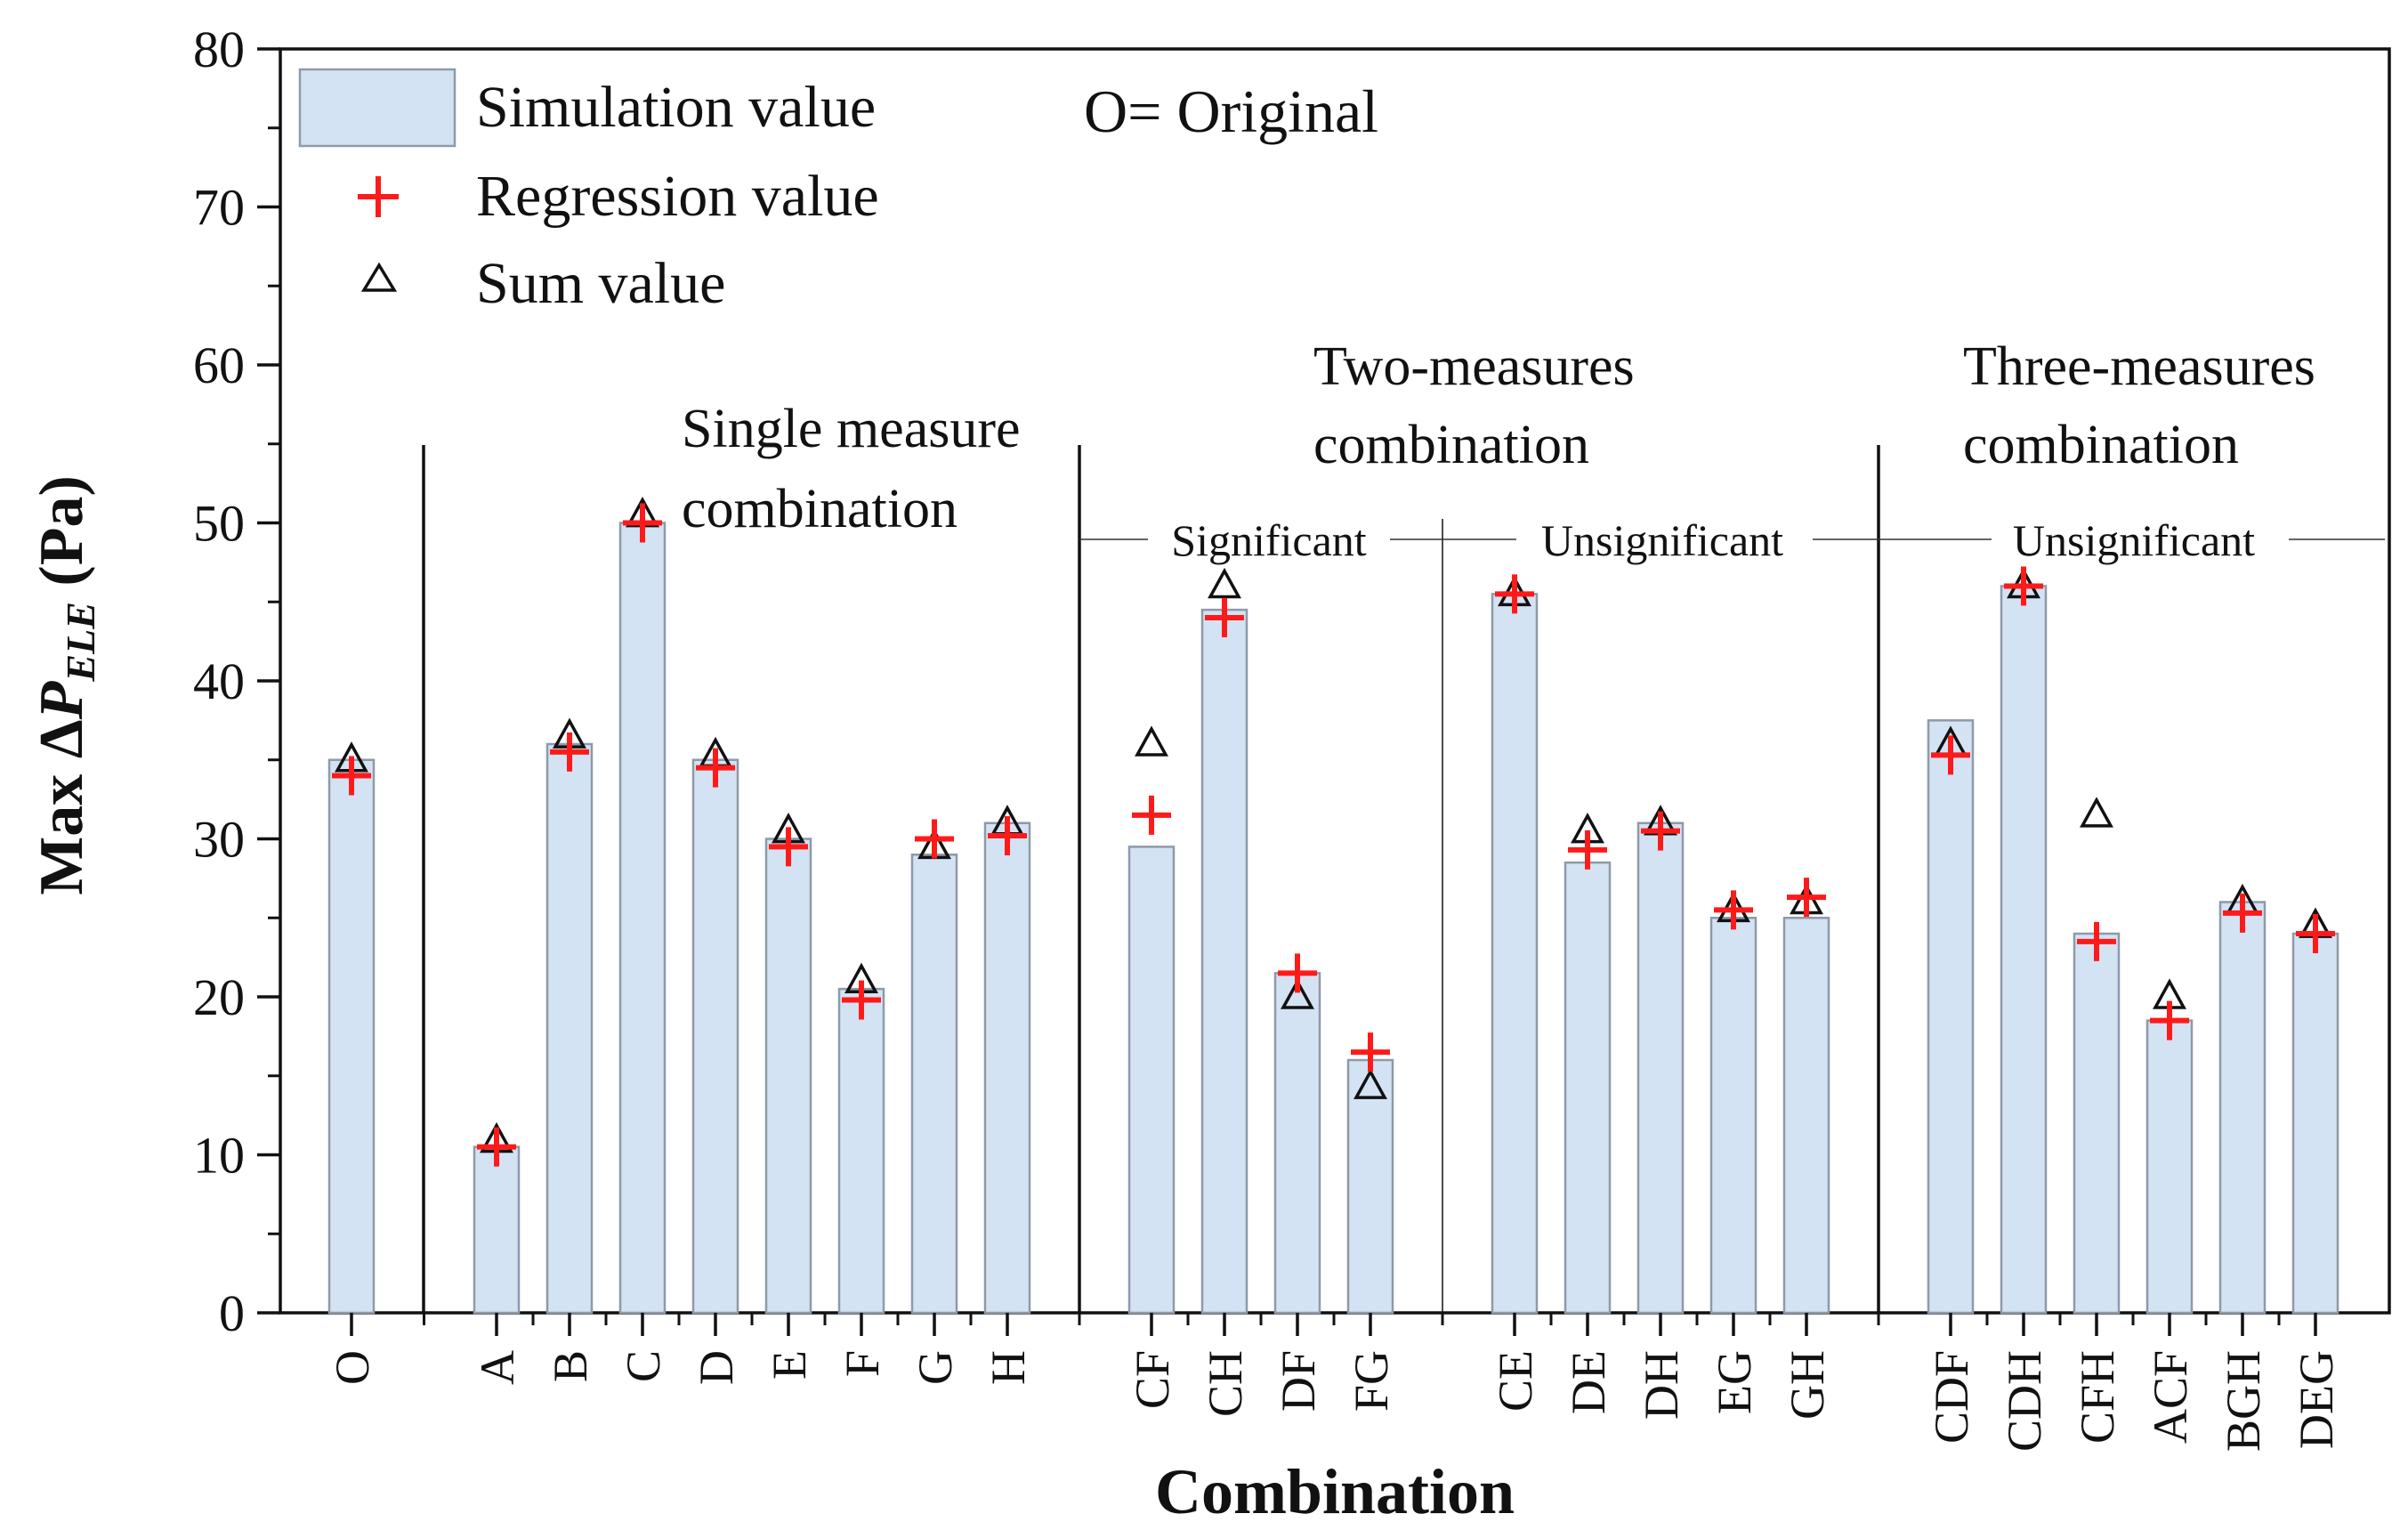 The width and height of the screenshot is (2408, 1538). What do you see at coordinates (1734, 910) in the screenshot?
I see `regression-marker-EG` at bounding box center [1734, 910].